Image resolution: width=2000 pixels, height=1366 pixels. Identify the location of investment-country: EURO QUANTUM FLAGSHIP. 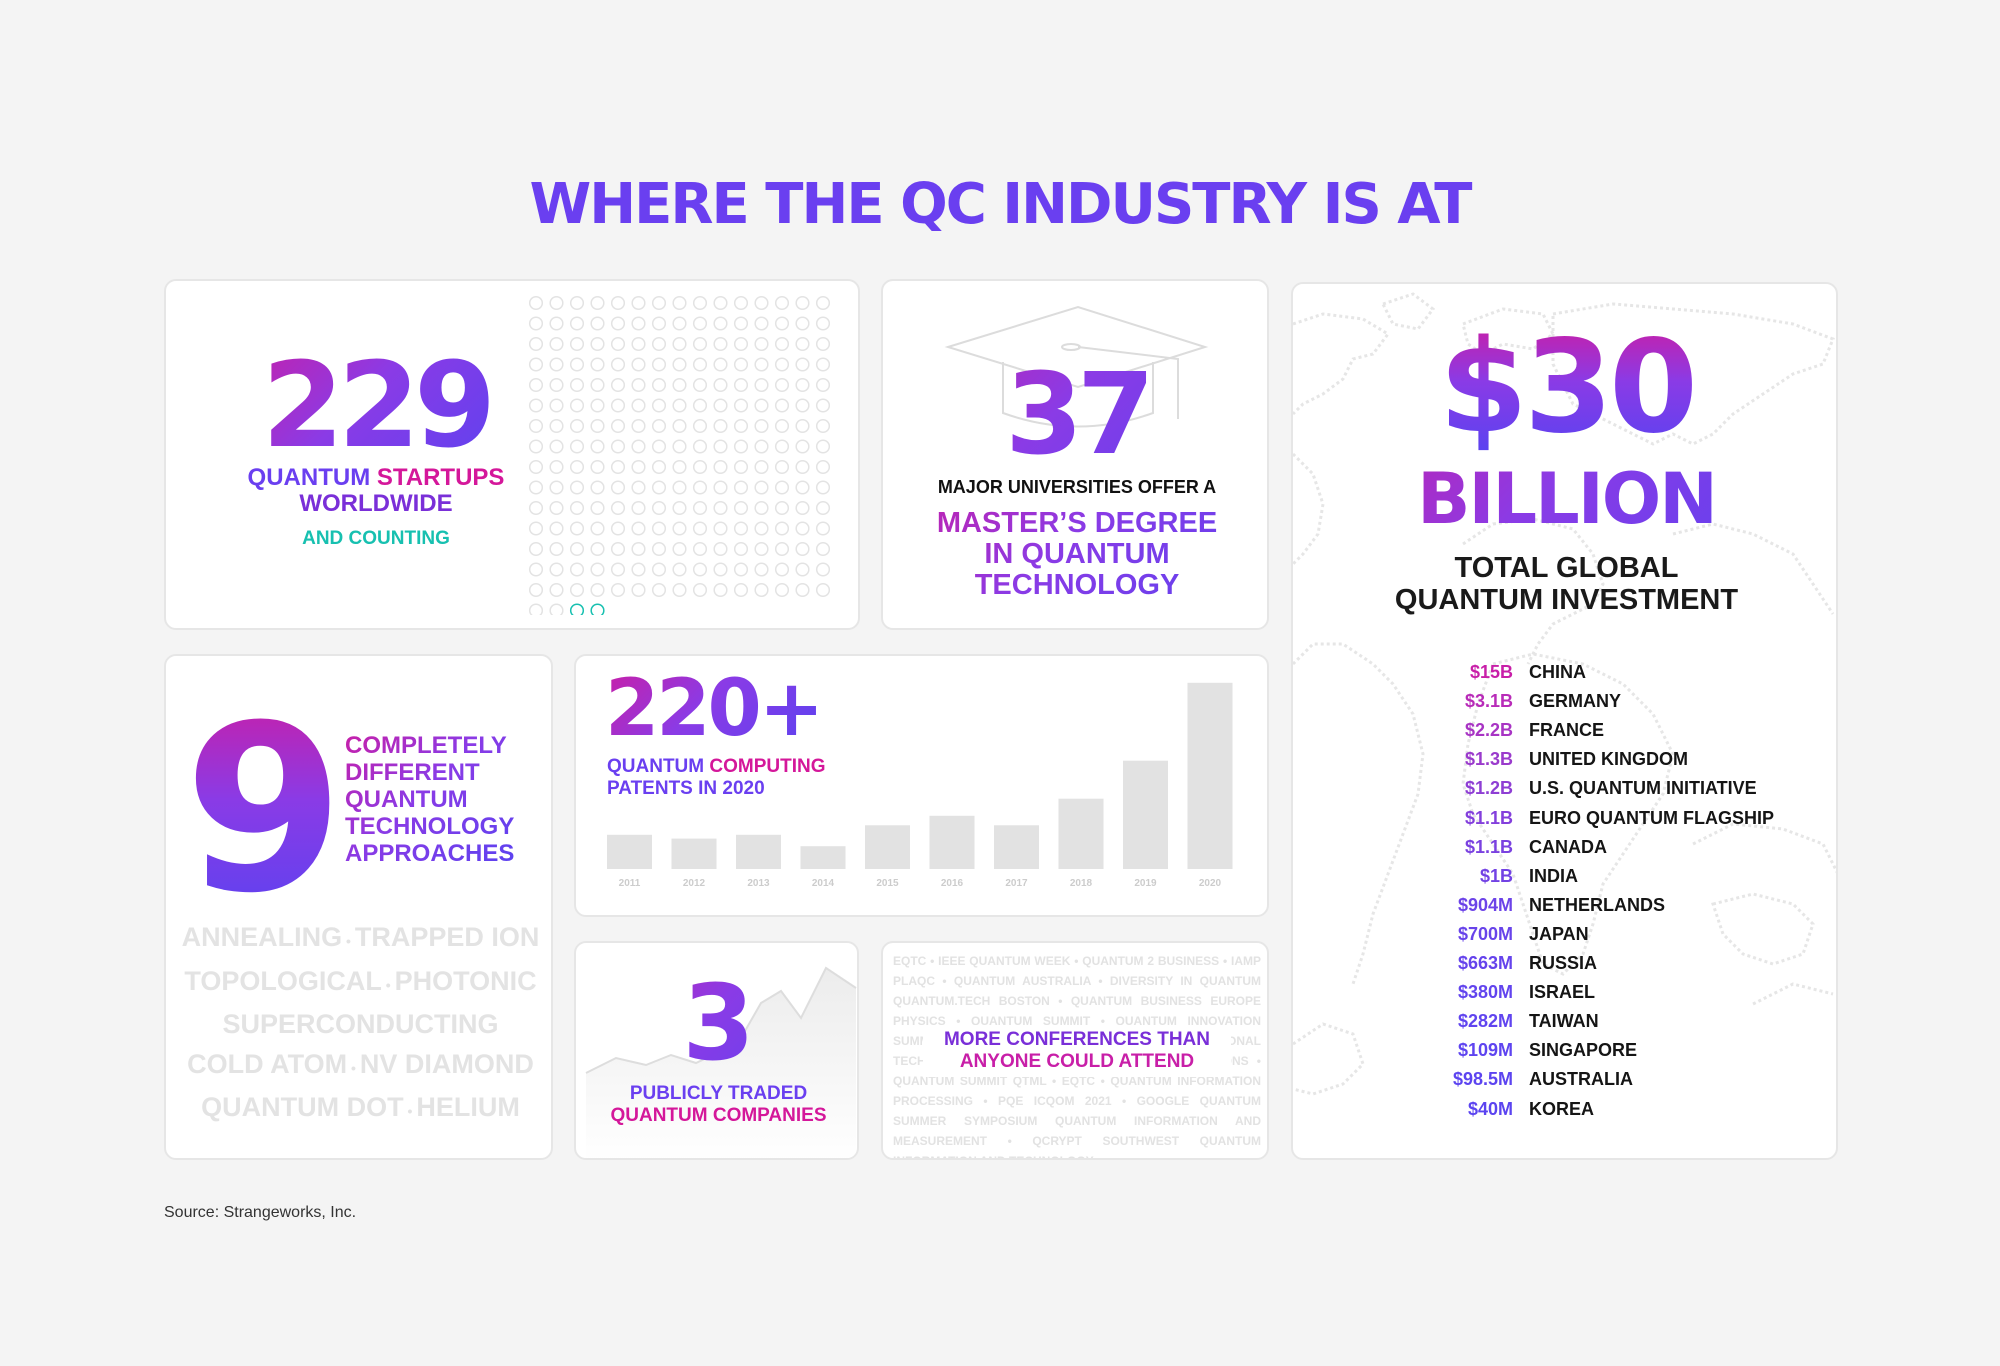
(1651, 817).